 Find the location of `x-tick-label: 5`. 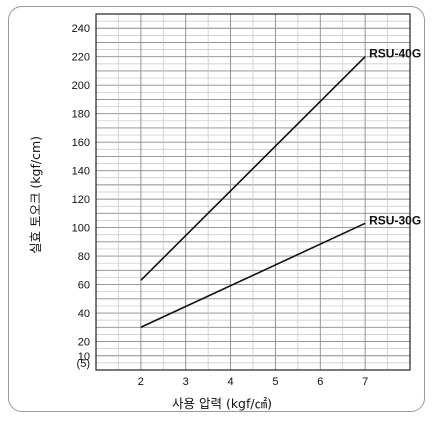

x-tick-label: 5 is located at coordinates (275, 382).